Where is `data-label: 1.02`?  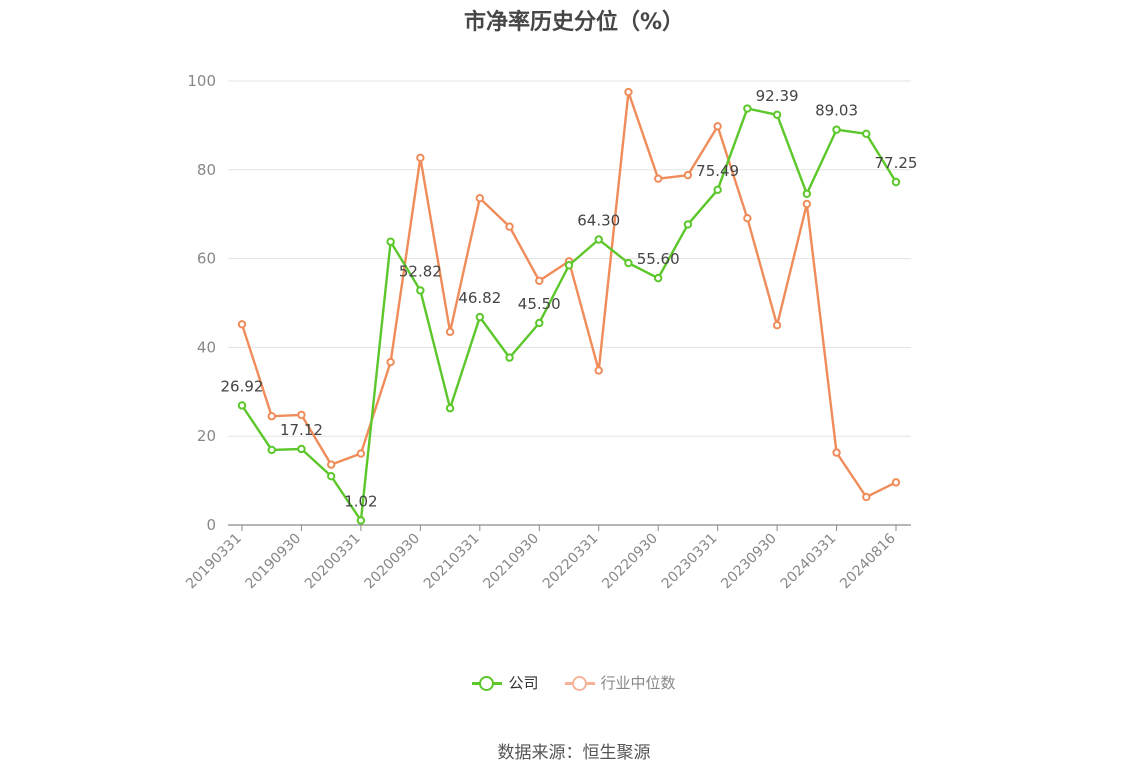
data-label: 1.02 is located at coordinates (360, 501).